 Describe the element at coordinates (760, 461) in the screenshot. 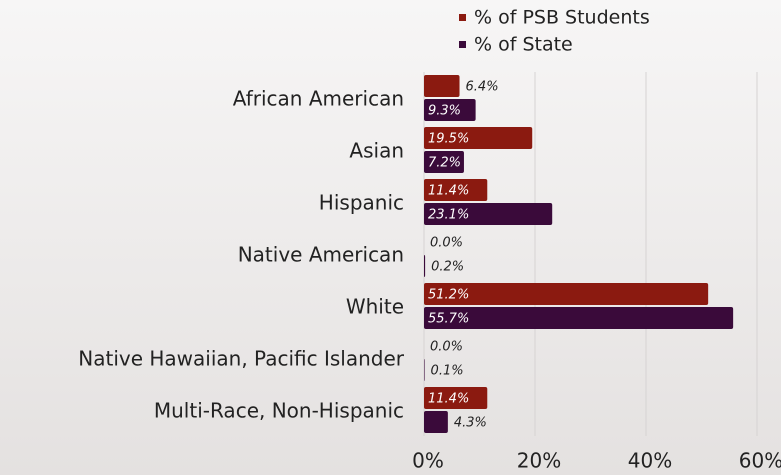

I see `x-tick-label: 60%` at that location.